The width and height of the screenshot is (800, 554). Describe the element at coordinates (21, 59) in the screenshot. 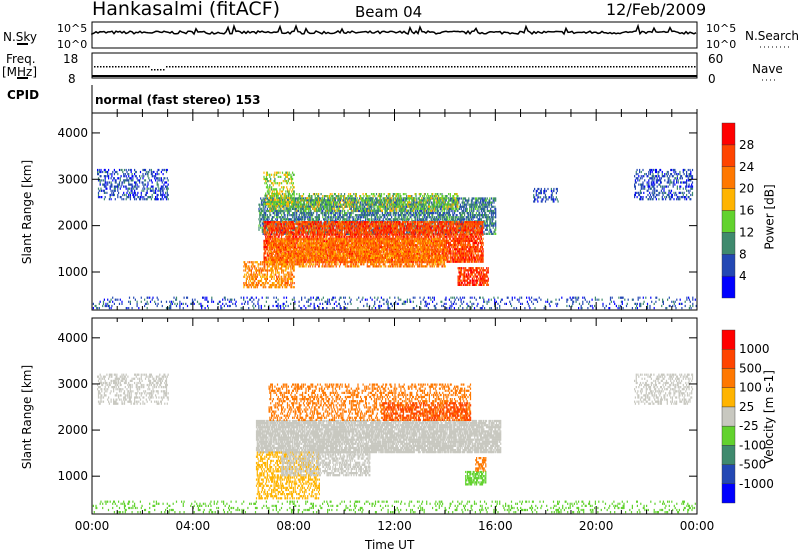

I see `freq-label-1: Freq.` at that location.